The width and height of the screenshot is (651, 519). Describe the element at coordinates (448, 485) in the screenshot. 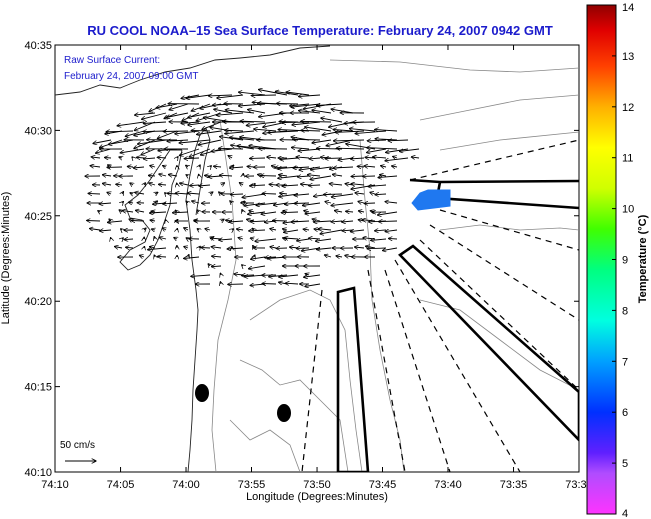

I see `x-tick-label: 73:40` at that location.